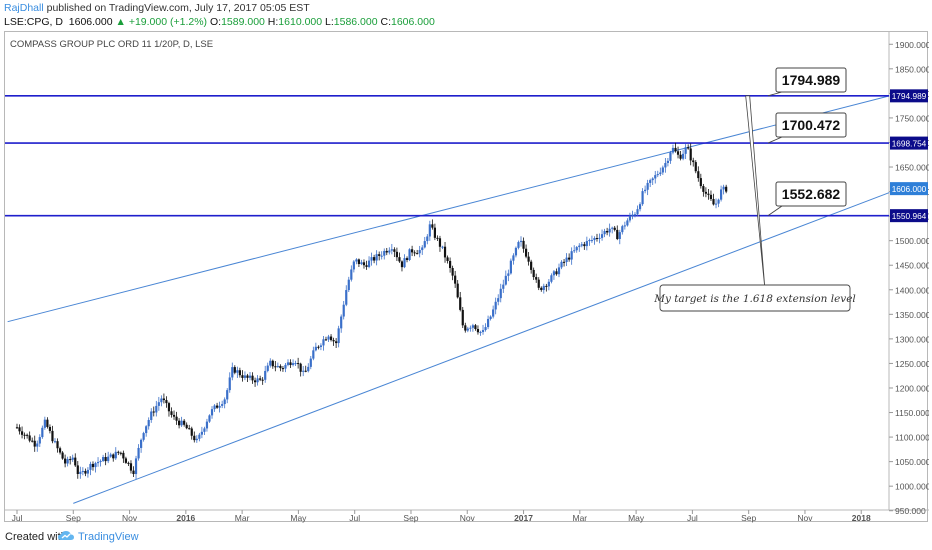 The height and width of the screenshot is (550, 932). Describe the element at coordinates (909, 143) in the screenshot. I see `level-price-tag: 1698.754` at that location.